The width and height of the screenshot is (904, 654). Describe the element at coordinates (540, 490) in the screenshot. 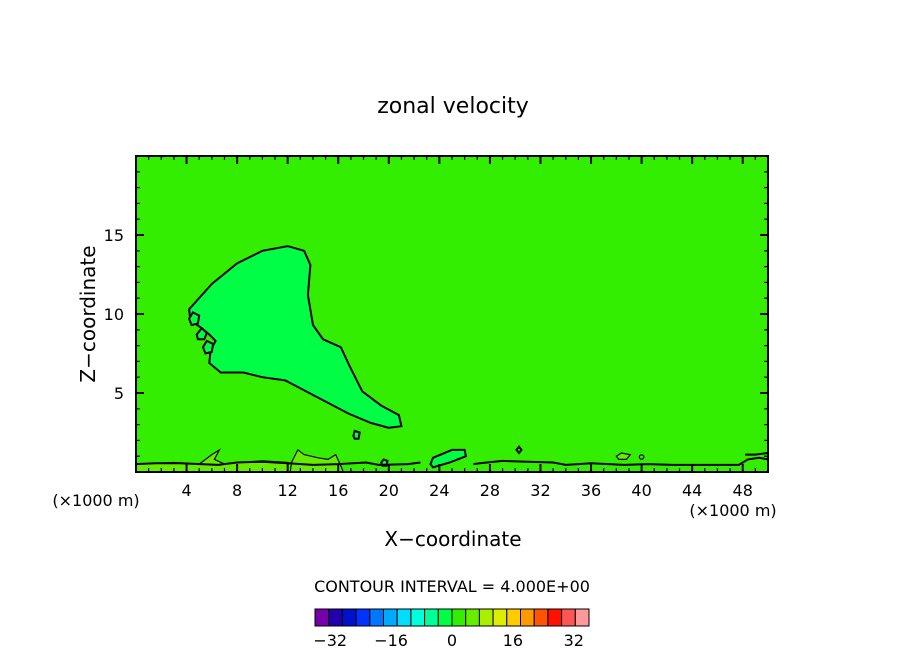

I see `x-tick-label-32: 32` at that location.